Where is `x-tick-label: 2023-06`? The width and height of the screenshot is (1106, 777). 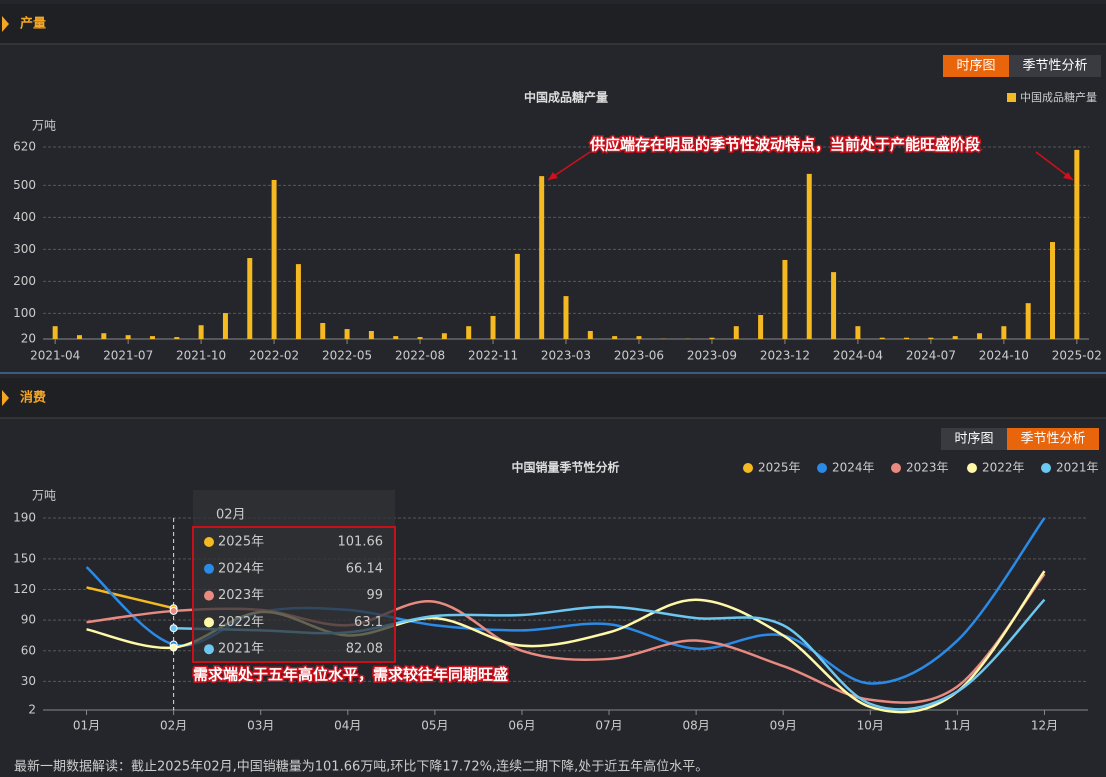 x-tick-label: 2023-06 is located at coordinates (639, 356).